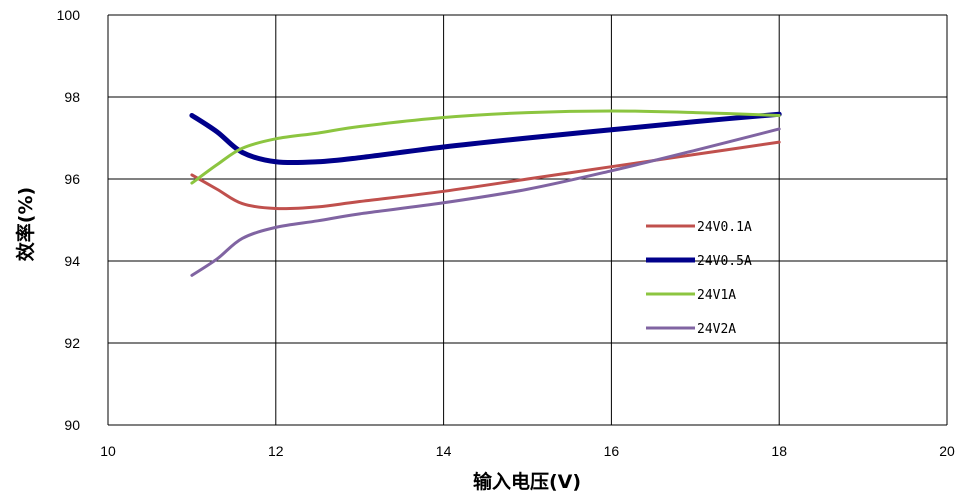 This screenshot has height=497, width=962. What do you see at coordinates (527, 481) in the screenshot?
I see `x-axis-title: 输入电压(V)` at bounding box center [527, 481].